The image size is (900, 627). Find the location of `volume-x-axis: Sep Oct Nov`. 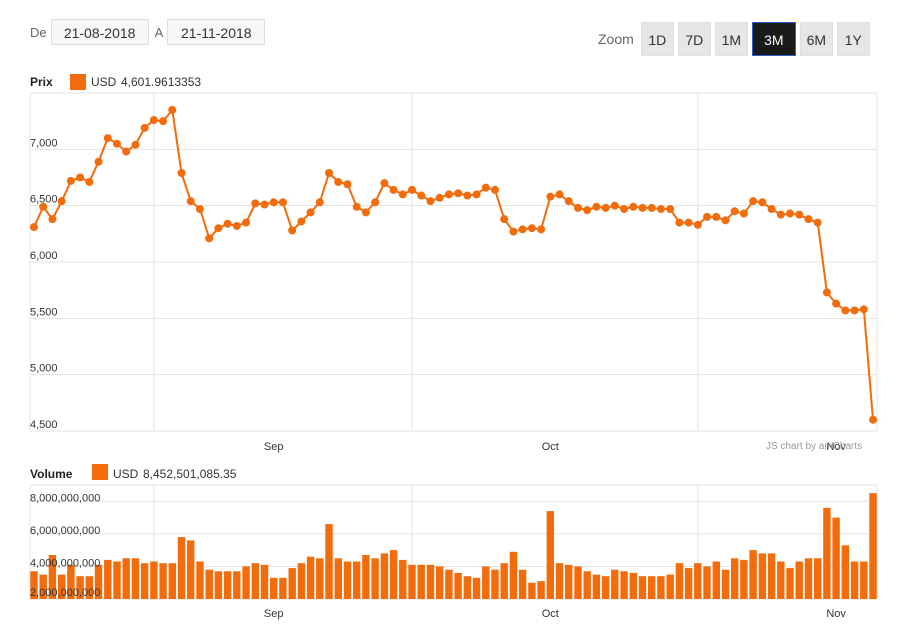

volume-x-axis: Sep Oct Nov is located at coordinates (555, 614).